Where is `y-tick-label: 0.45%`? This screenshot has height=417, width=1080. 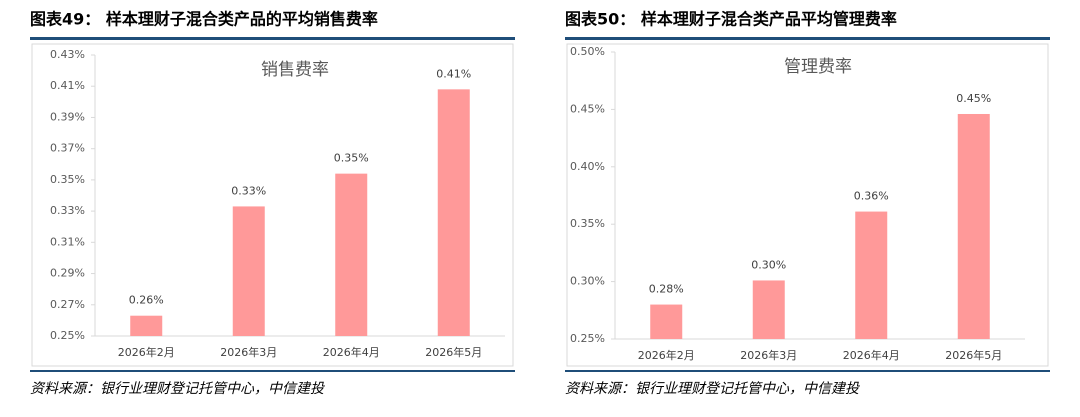 y-tick-label: 0.45% is located at coordinates (587, 108).